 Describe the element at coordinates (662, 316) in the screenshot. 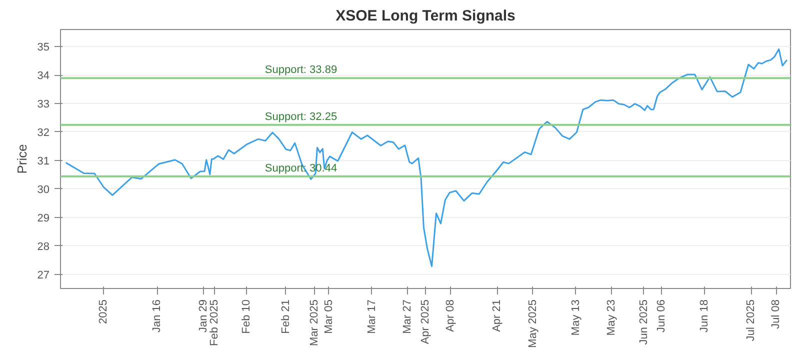

I see `x-tick-label: Jun 06` at that location.